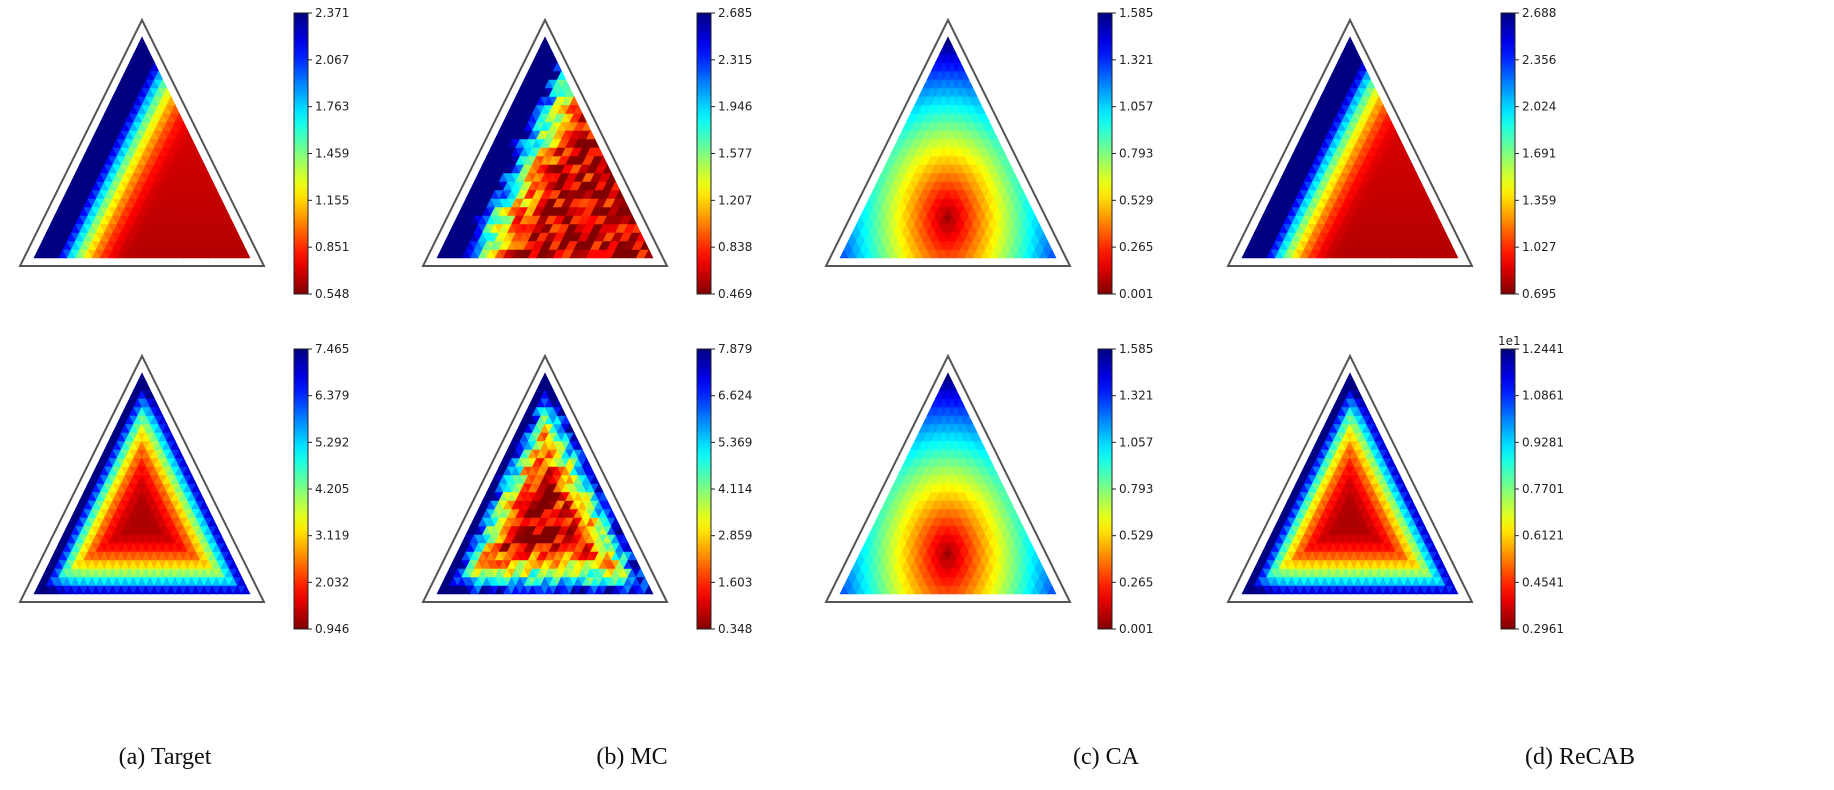  What do you see at coordinates (332, 442) in the screenshot?
I see `colorbar-tick-label: 5.292` at bounding box center [332, 442].